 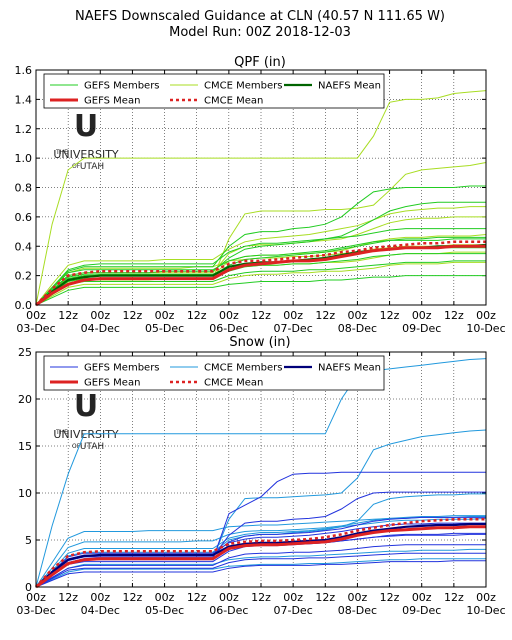 What do you see at coordinates (259, 342) in the screenshot?
I see `snow-panel-title: Snow (in)` at bounding box center [259, 342].